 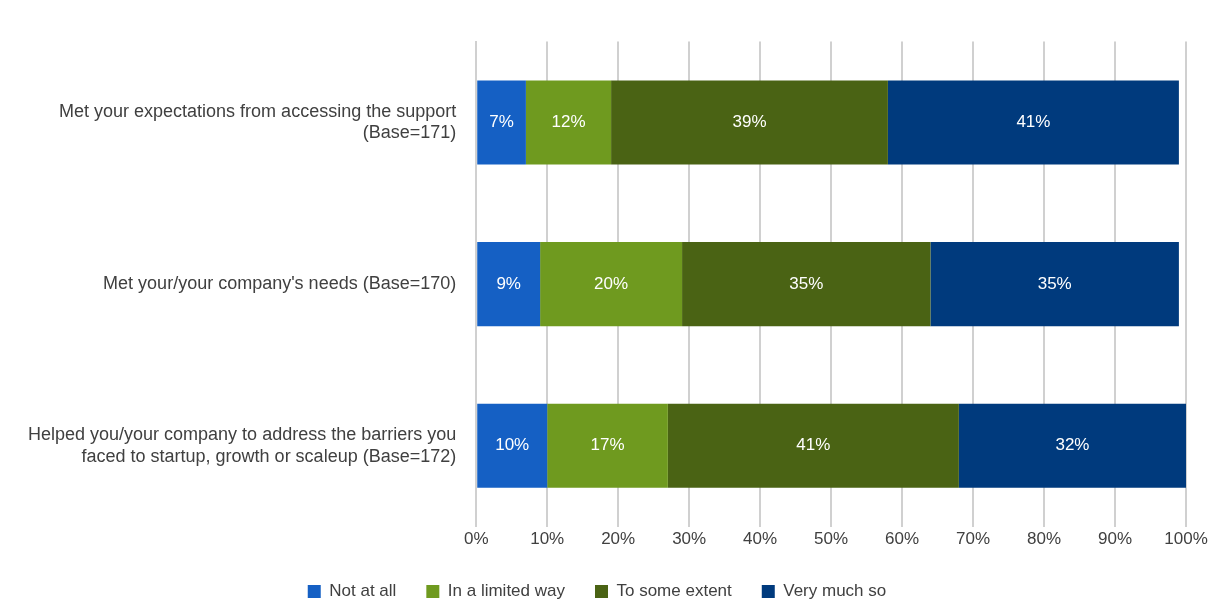 I want to click on x-tick-label: 20%, so click(x=618, y=539).